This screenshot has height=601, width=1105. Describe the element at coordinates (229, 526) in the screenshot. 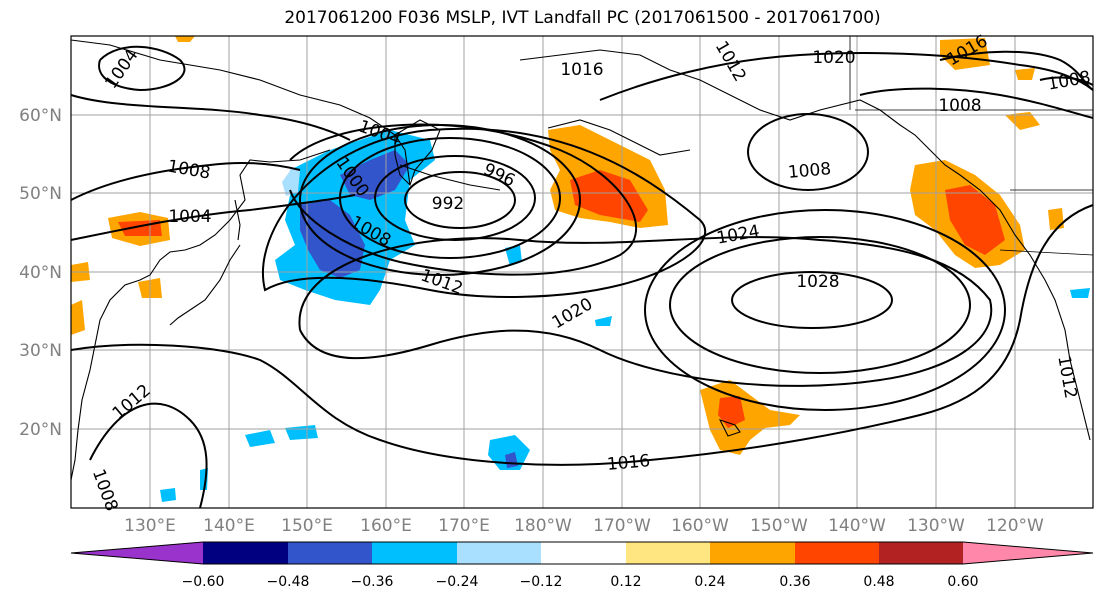

I see `lon-tick-label: 140°E` at that location.